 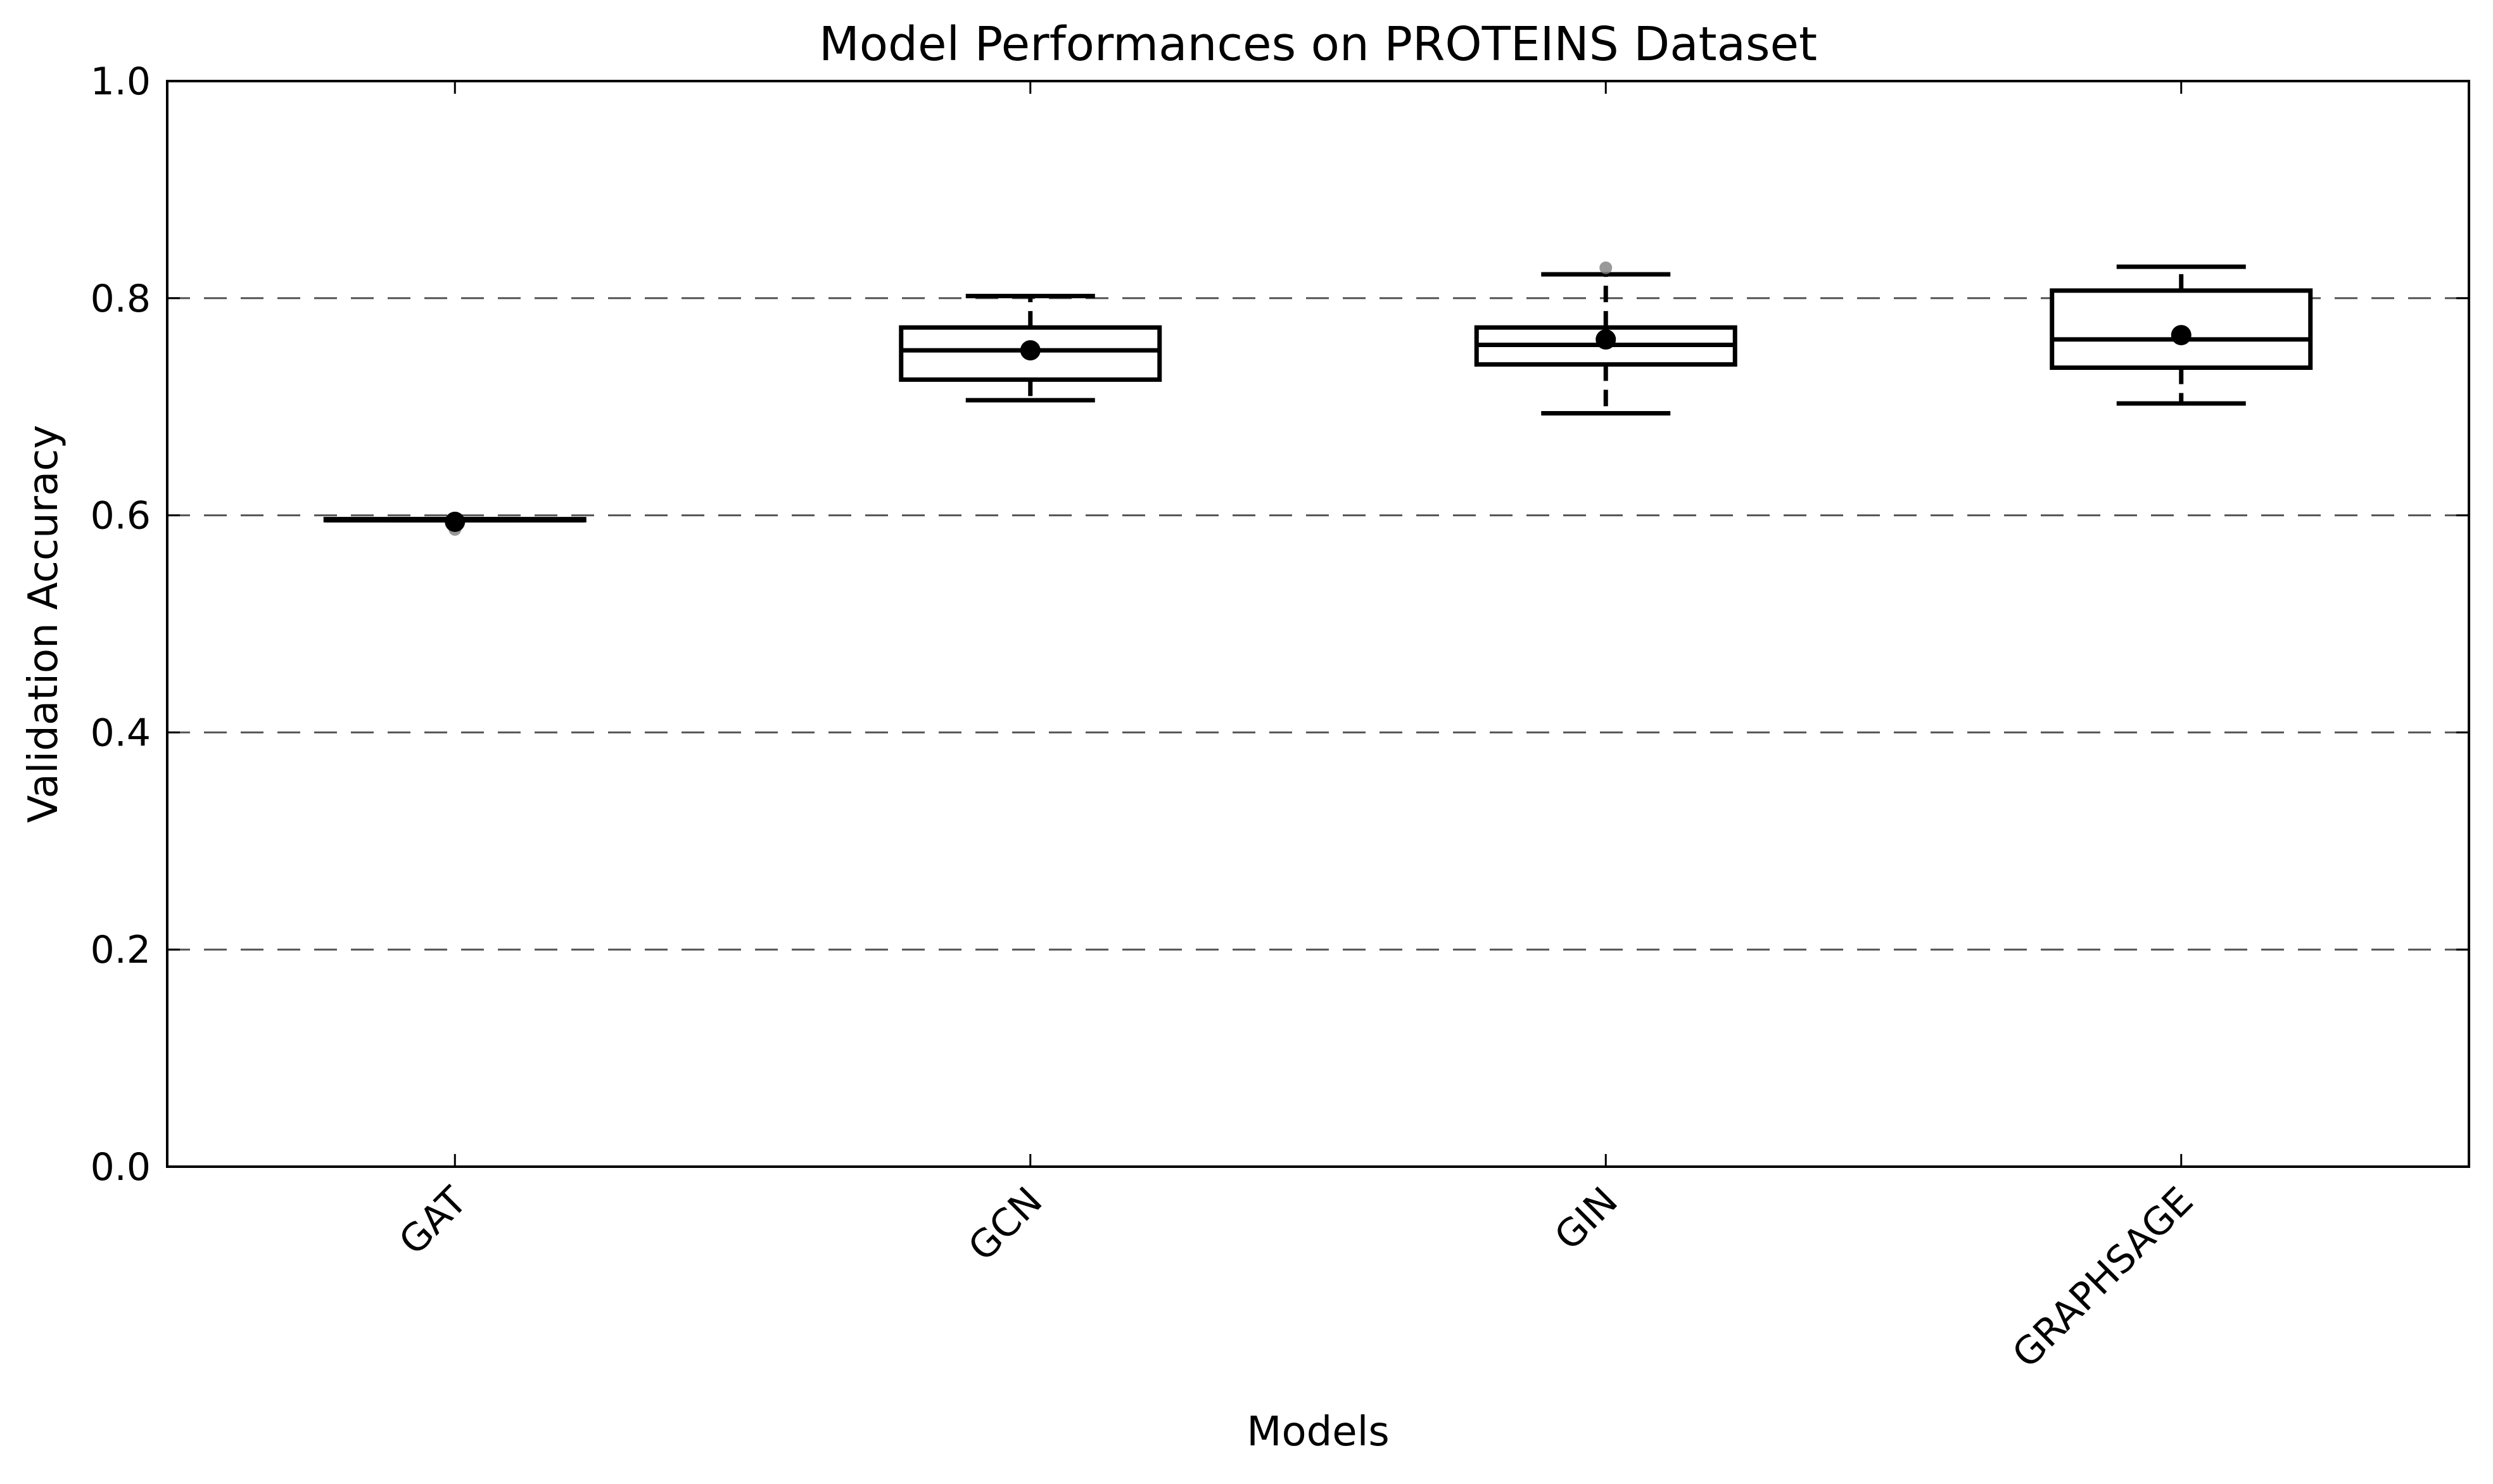 I want to click on y-tick-label: 0.2, so click(x=121, y=950).